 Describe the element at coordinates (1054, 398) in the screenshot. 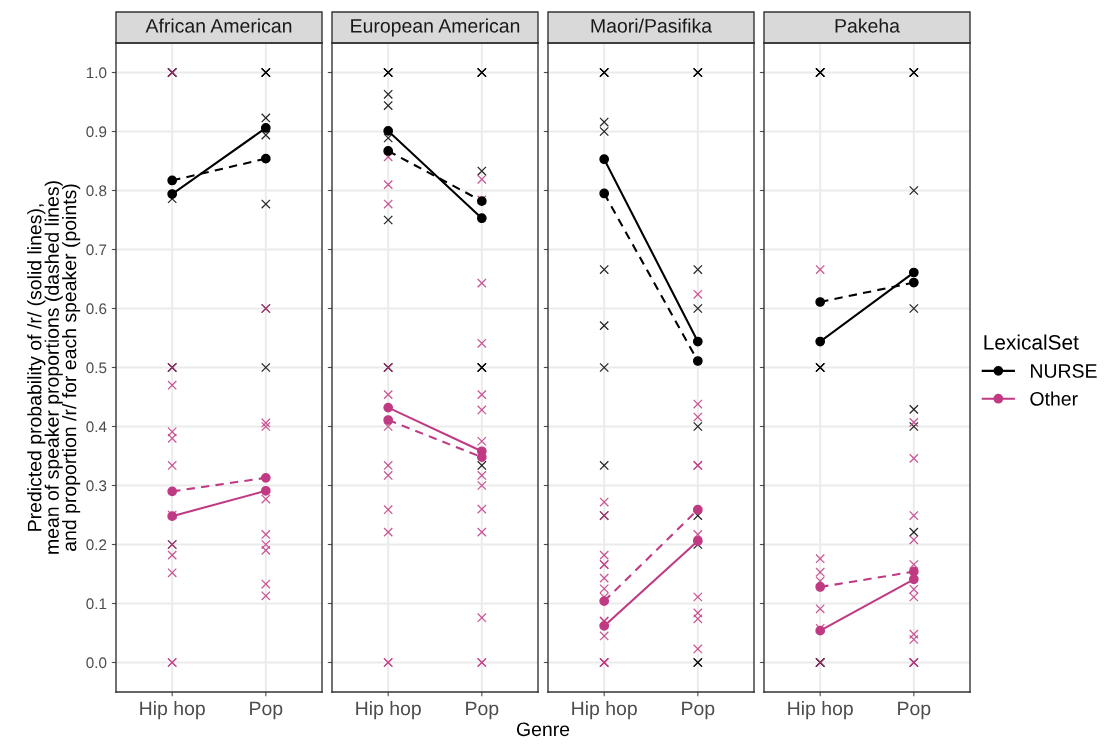

I see `legend-label: Other` at that location.